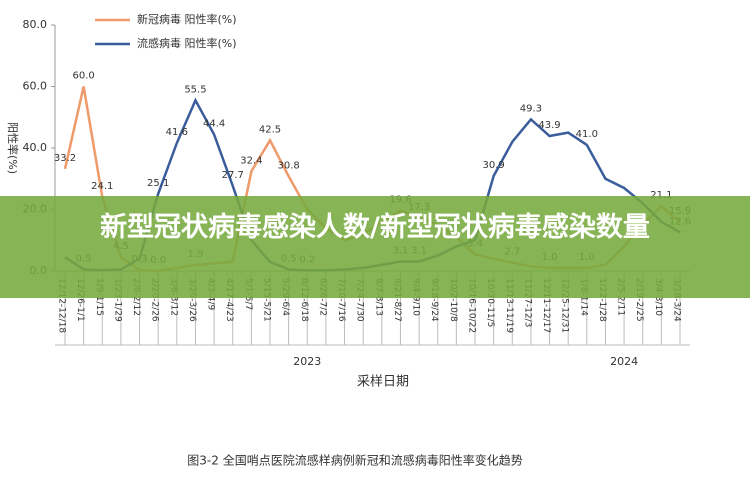  I want to click on x-tick-label: 5/15-5/21, so click(267, 300).